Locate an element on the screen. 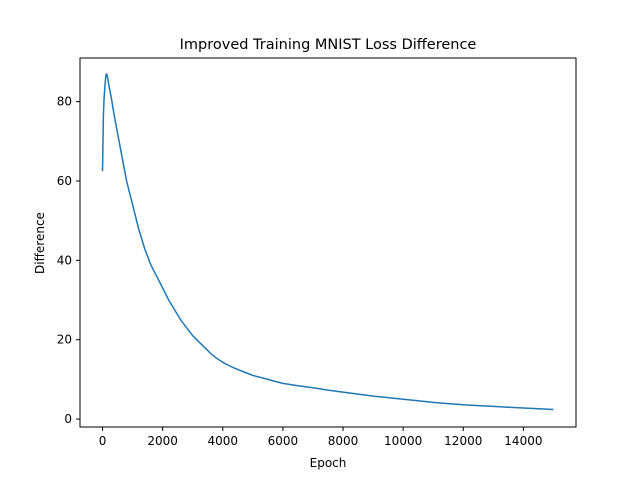  chart-title: Improved Training MNIST Loss Difference is located at coordinates (328, 45).